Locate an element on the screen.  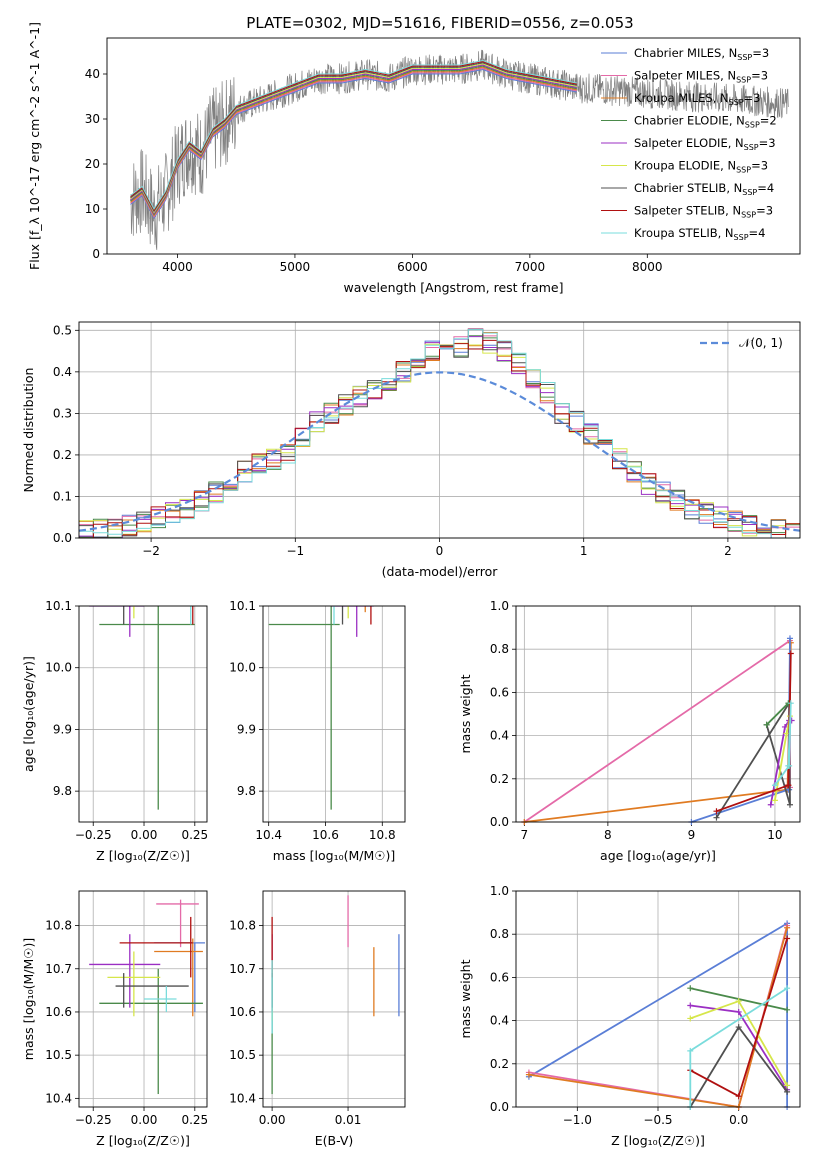
x-tick-label: 4000 is located at coordinates (177, 267).